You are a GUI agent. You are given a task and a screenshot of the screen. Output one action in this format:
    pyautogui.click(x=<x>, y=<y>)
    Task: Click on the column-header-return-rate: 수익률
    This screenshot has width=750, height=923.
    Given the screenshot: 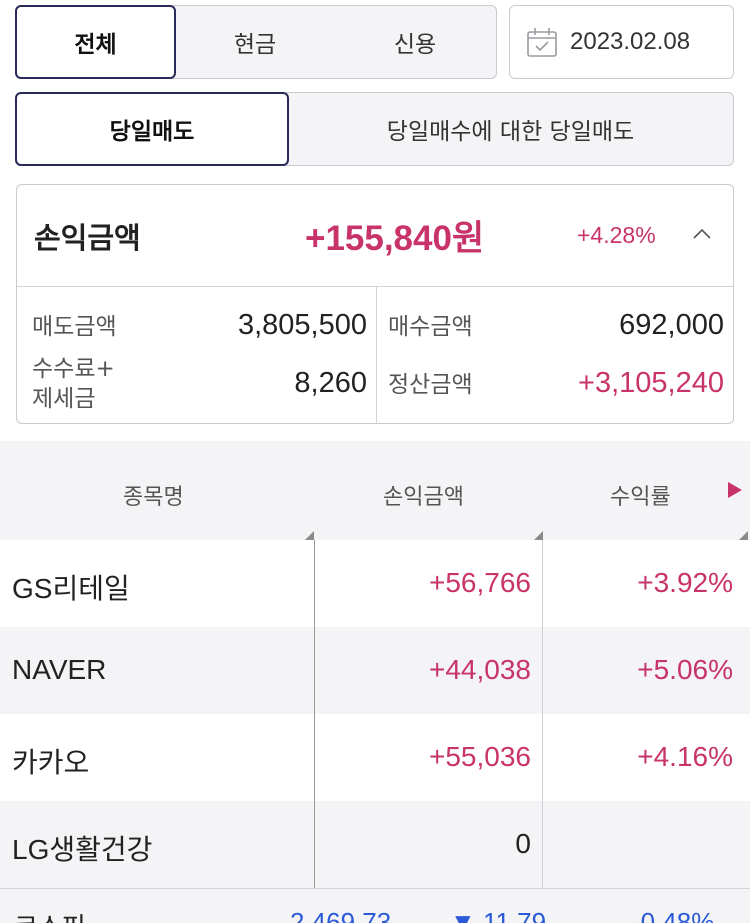 What is the action you would take?
    pyautogui.click(x=640, y=497)
    